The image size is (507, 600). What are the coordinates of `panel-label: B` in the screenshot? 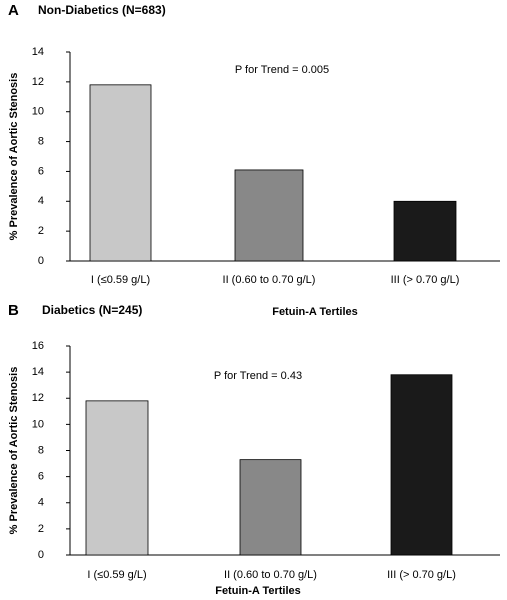 It's located at (13, 310).